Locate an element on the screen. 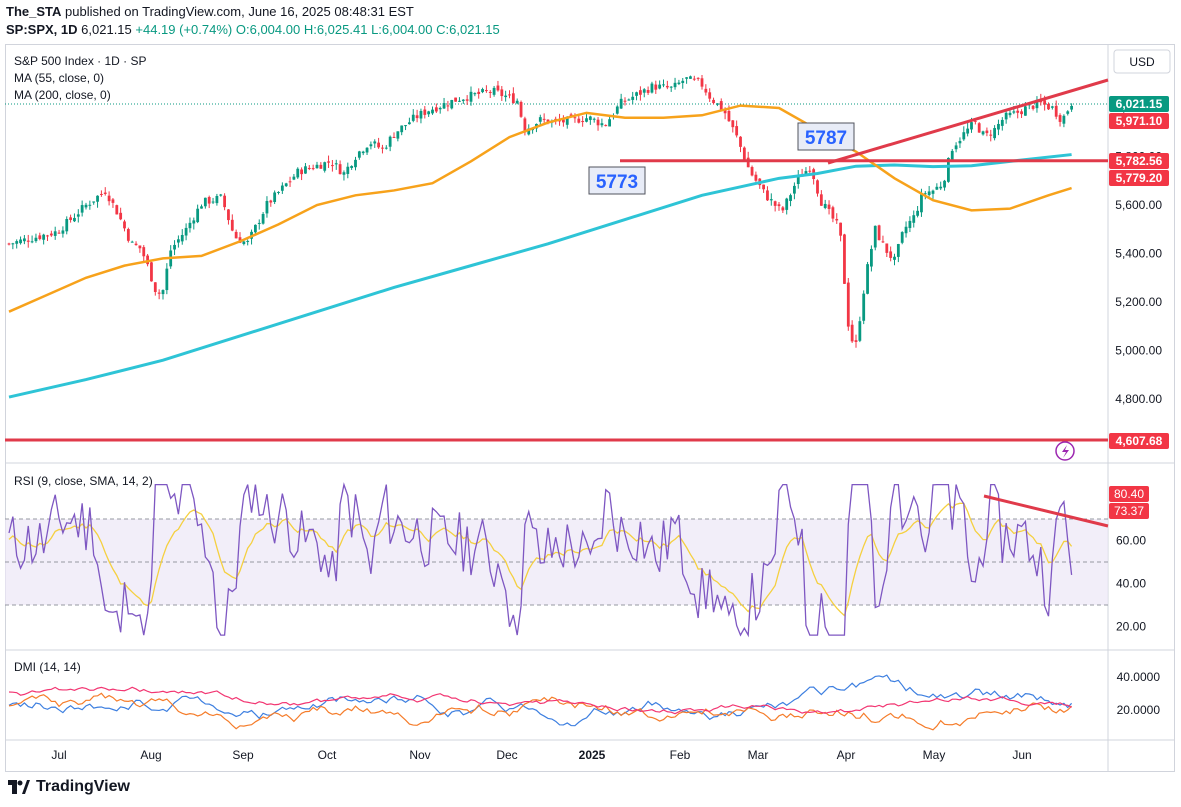 The image size is (1181, 807). rising-trendline is located at coordinates (968, 121).